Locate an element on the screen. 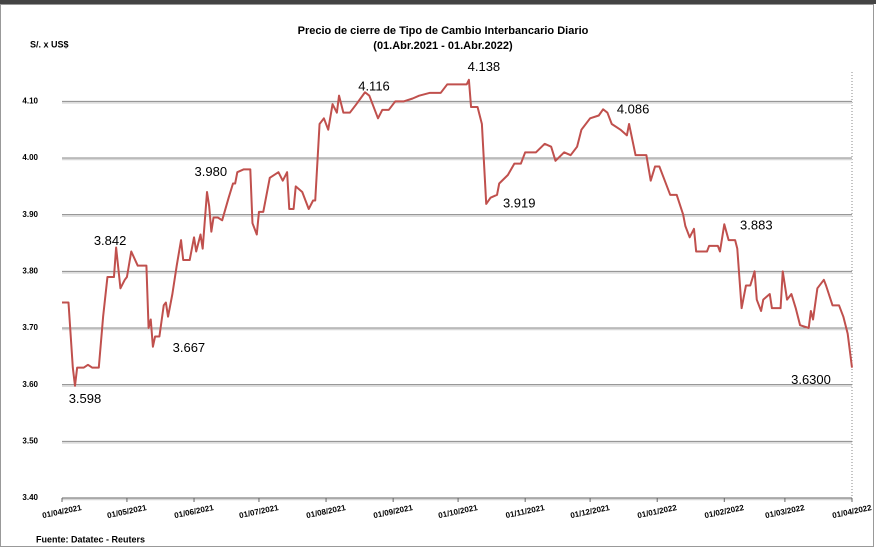  y-tick-label: 4.00 is located at coordinates (30, 157).